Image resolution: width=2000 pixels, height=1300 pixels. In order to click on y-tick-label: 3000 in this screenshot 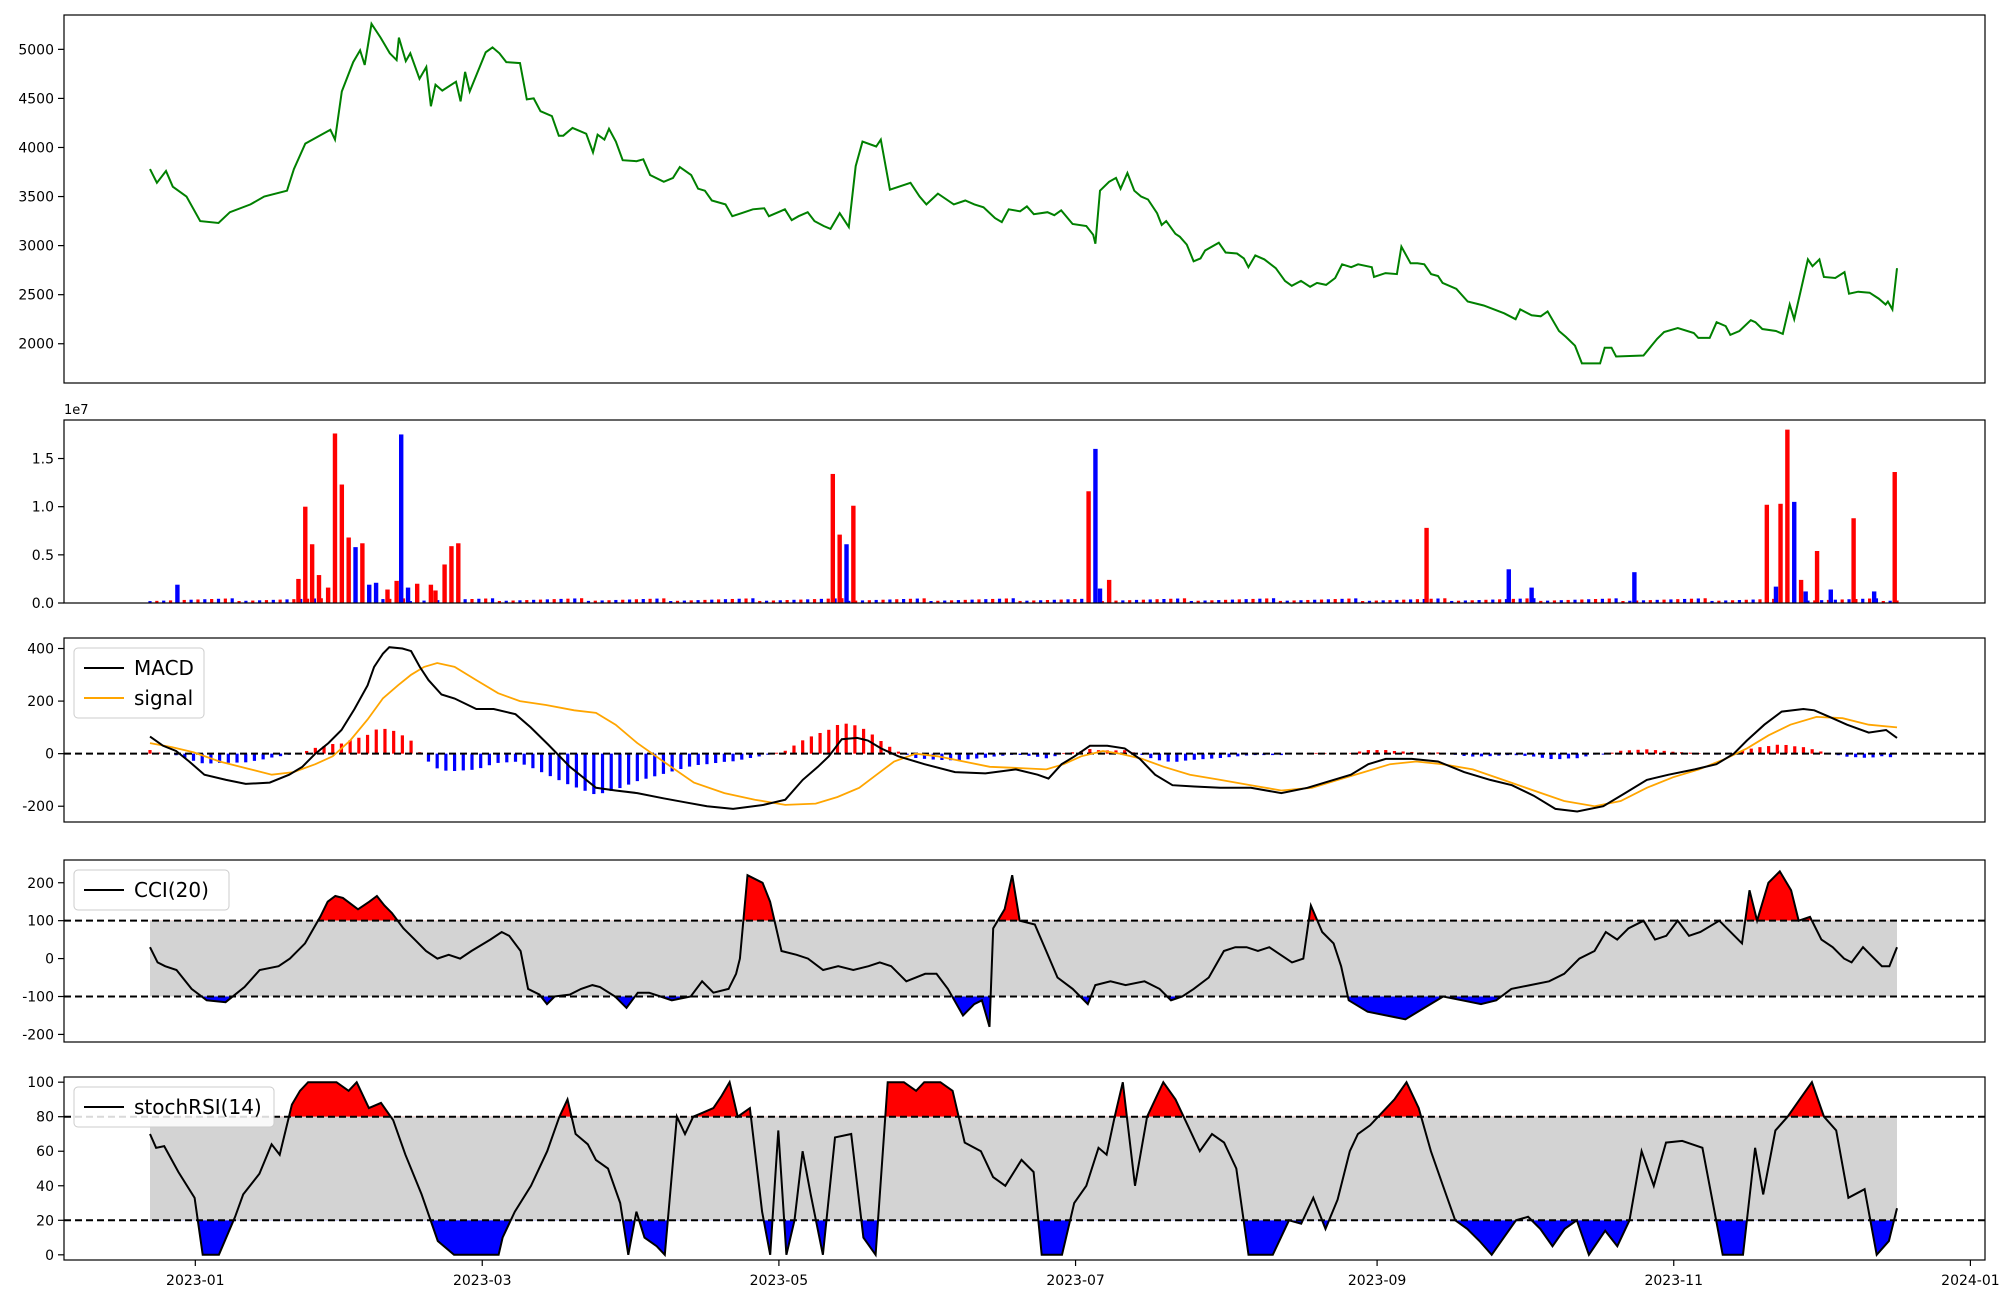, I will do `click(36, 247)`.